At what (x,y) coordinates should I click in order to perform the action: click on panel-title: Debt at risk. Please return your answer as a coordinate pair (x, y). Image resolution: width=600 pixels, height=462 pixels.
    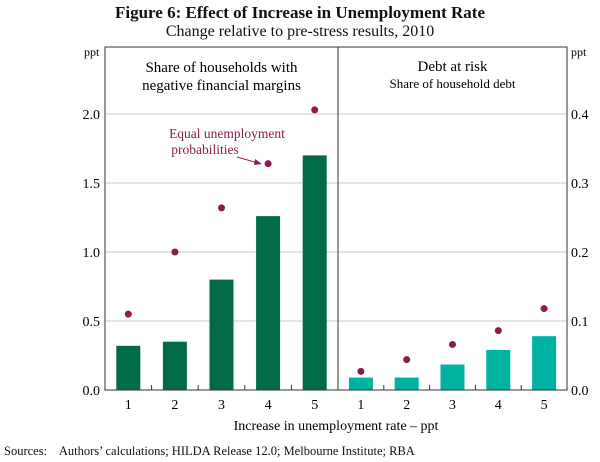
    Looking at the image, I should click on (453, 67).